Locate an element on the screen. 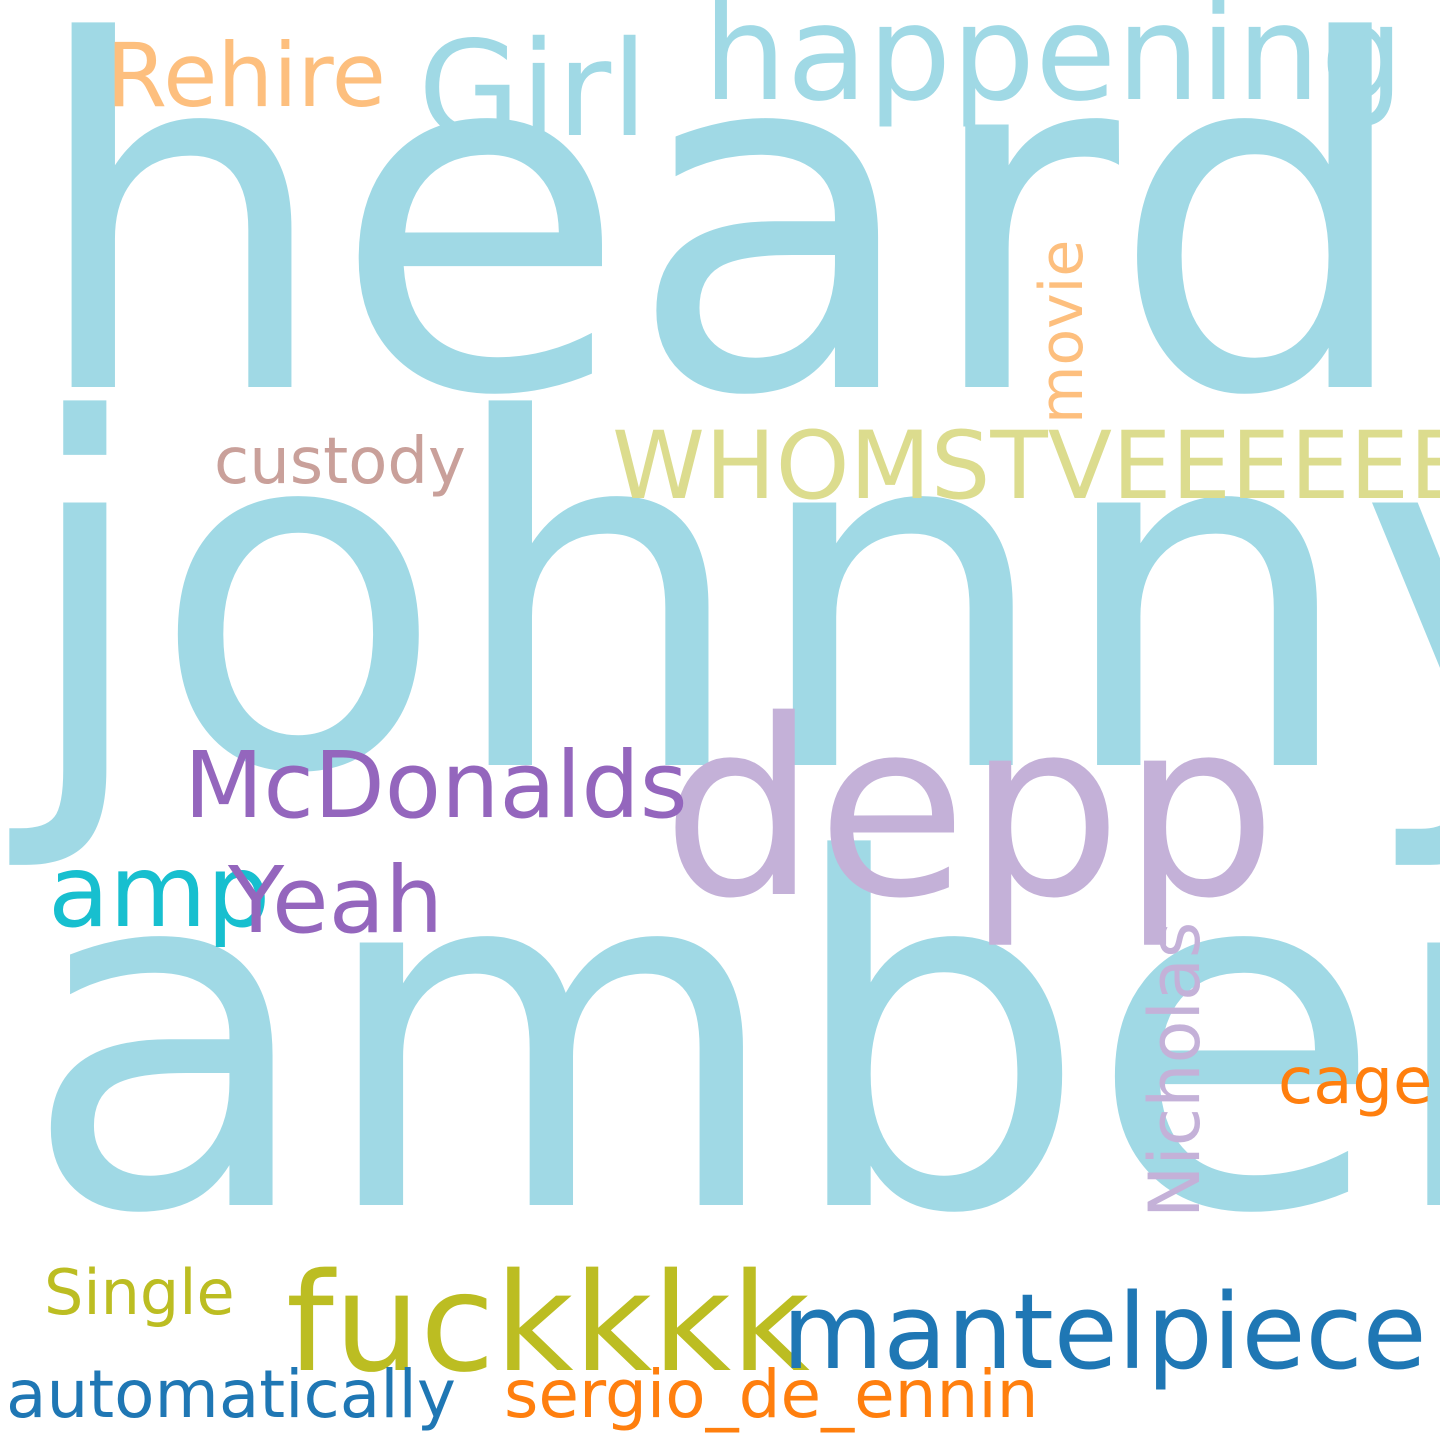 The height and width of the screenshot is (1440, 1440). word-sergio: sergio_de_ennin is located at coordinates (771, 1394).